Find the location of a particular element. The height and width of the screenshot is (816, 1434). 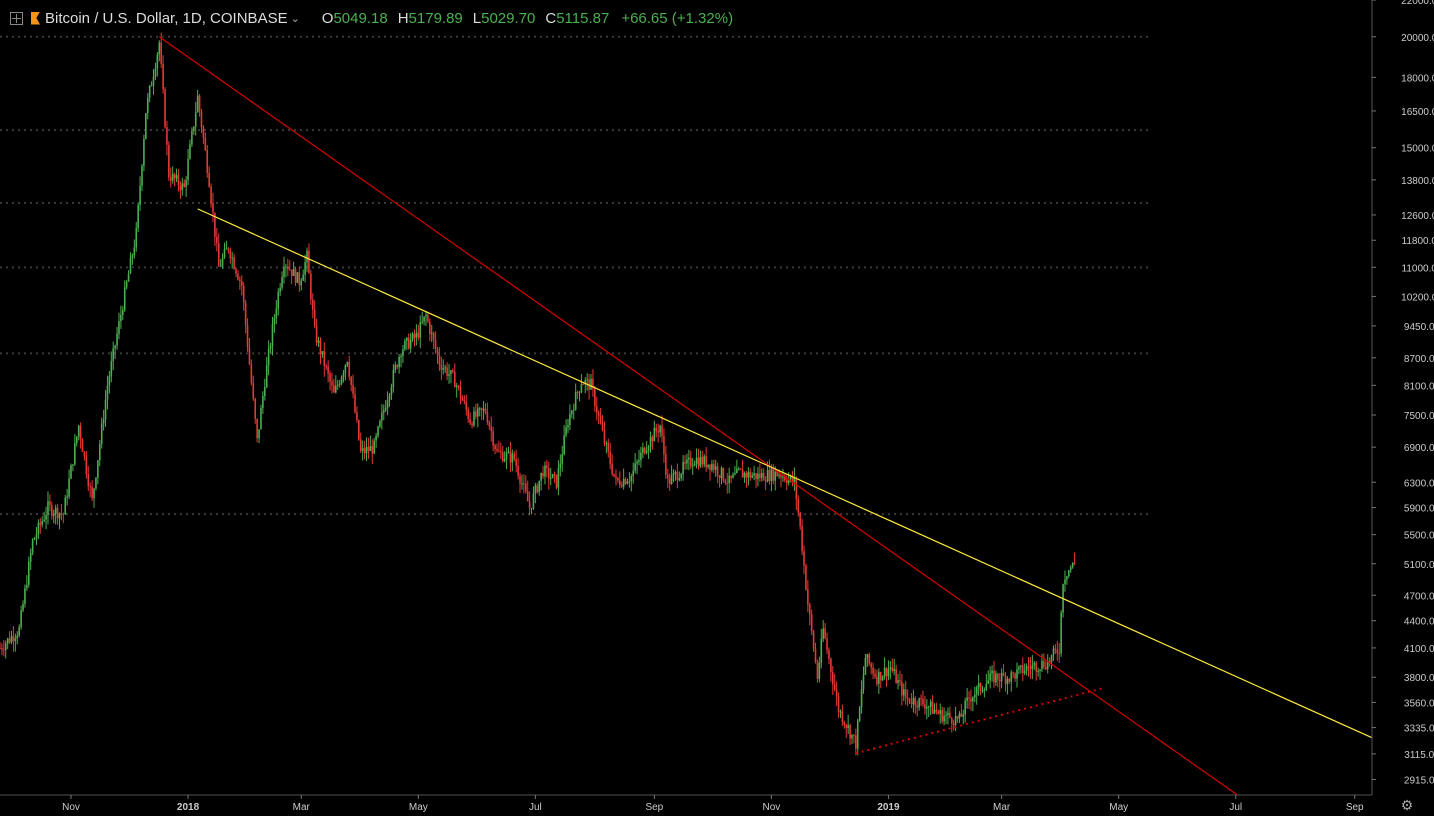

price-tick-label: 20000.00 is located at coordinates (1417, 38).